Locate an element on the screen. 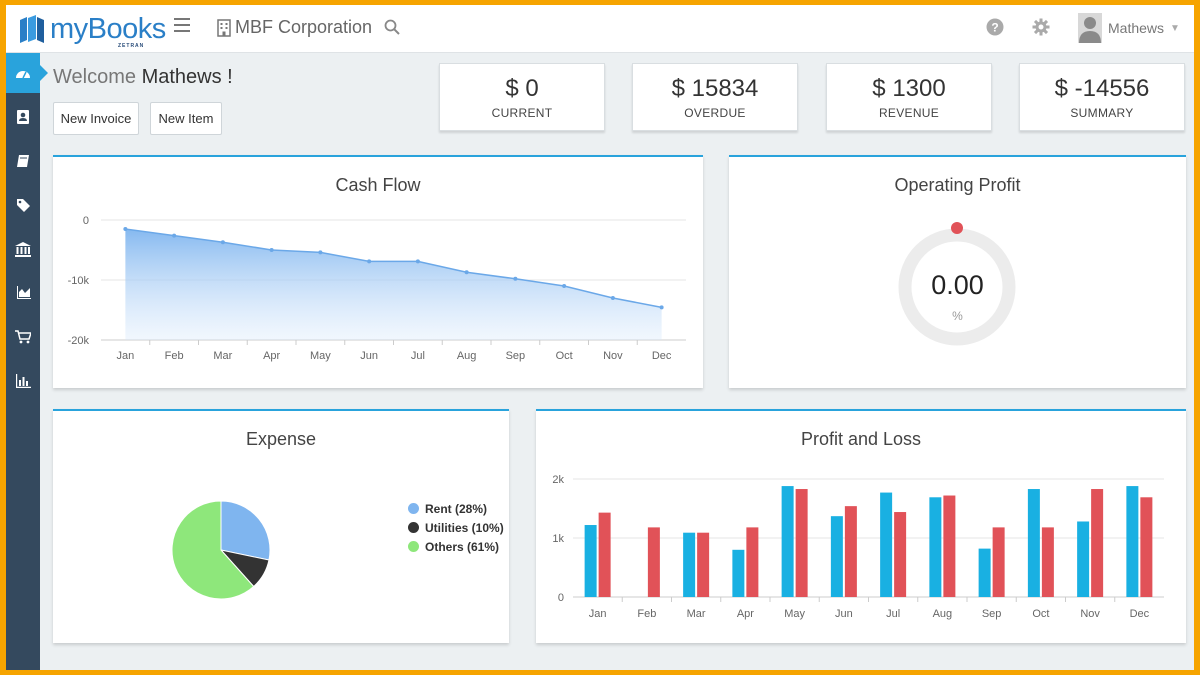  gauge-indicator is located at coordinates (957, 228).